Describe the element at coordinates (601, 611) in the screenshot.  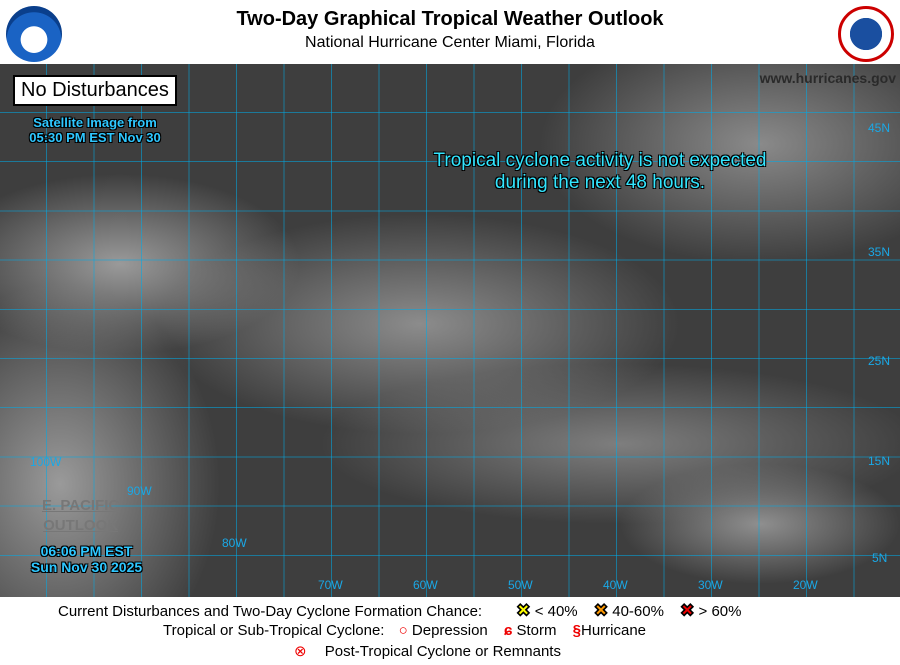
I see `x-orange-icon: ✖` at that location.